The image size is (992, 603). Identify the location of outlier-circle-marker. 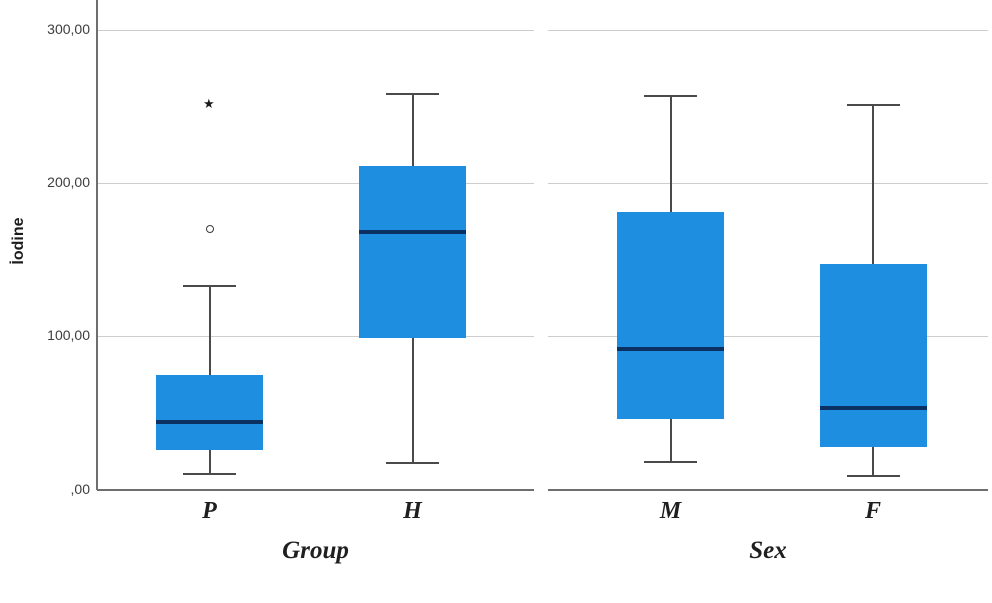
(209, 229).